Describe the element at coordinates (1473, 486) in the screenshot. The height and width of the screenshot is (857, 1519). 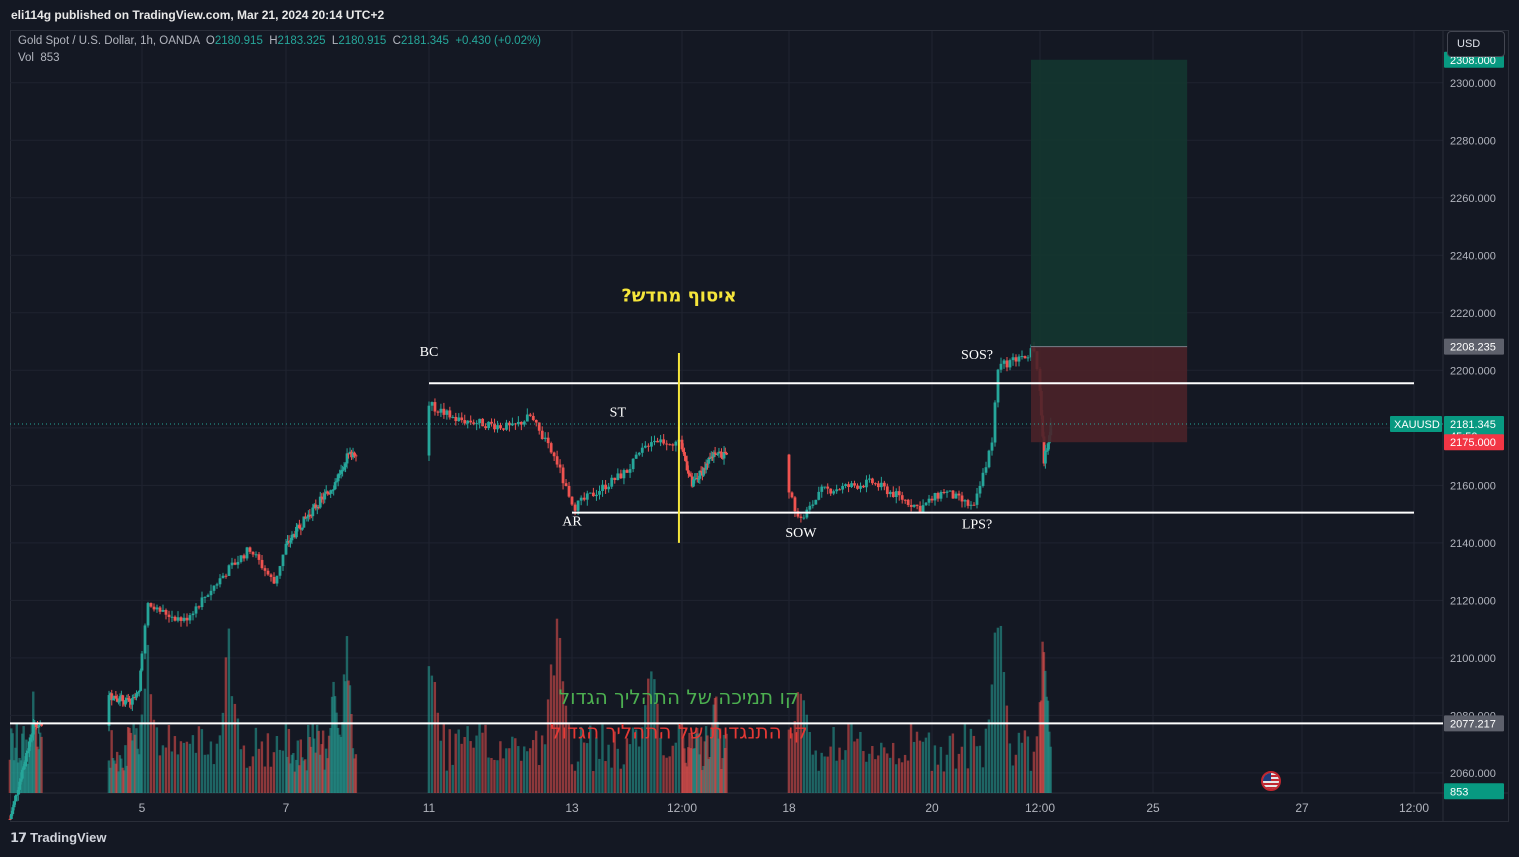
I see `y-tick-label: 2160.000` at that location.